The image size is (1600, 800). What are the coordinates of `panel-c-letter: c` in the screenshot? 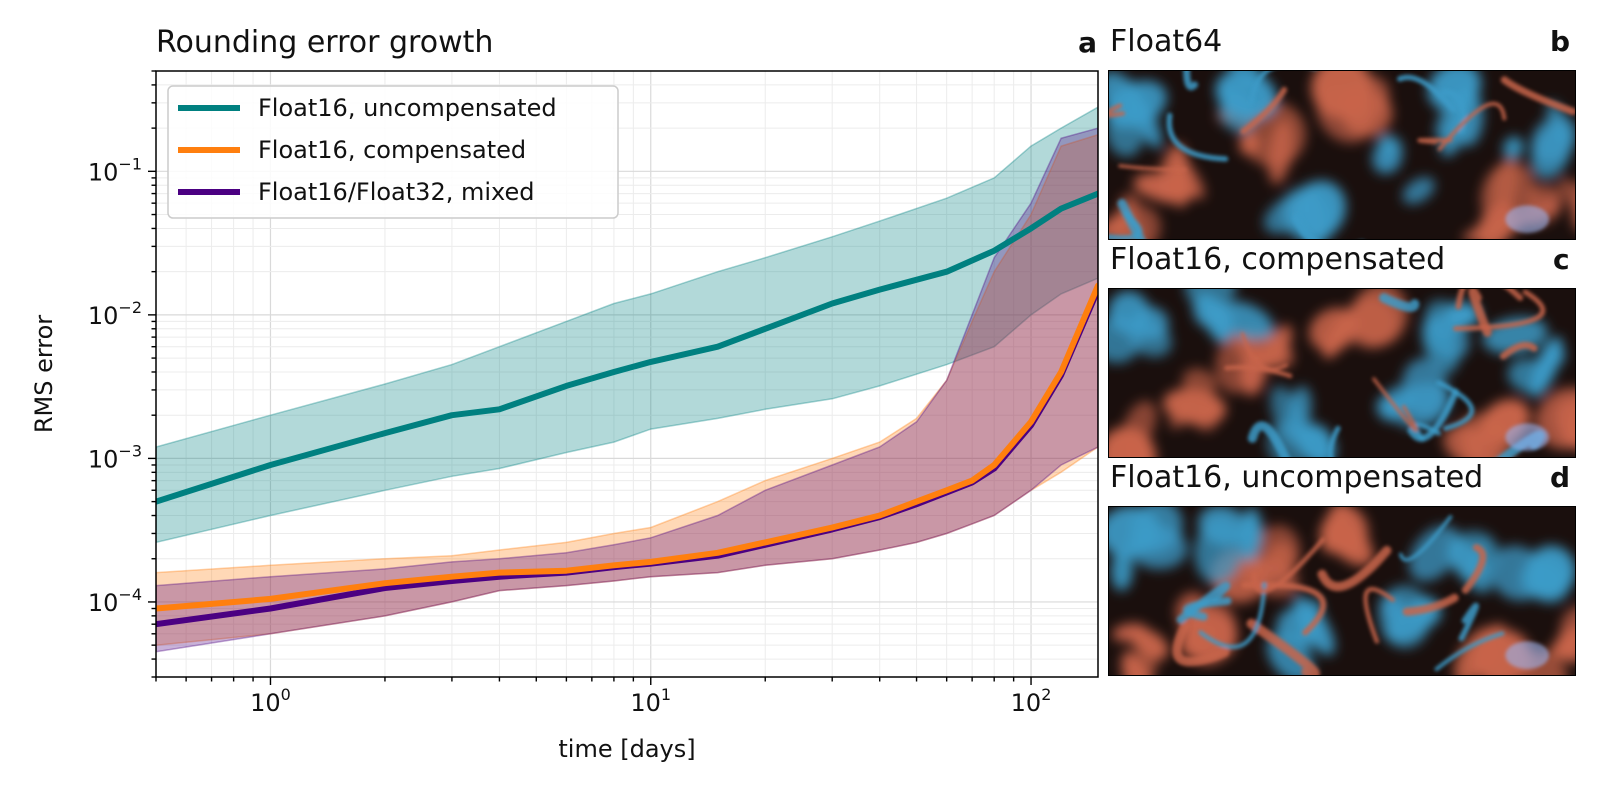 It's located at (1561, 259).